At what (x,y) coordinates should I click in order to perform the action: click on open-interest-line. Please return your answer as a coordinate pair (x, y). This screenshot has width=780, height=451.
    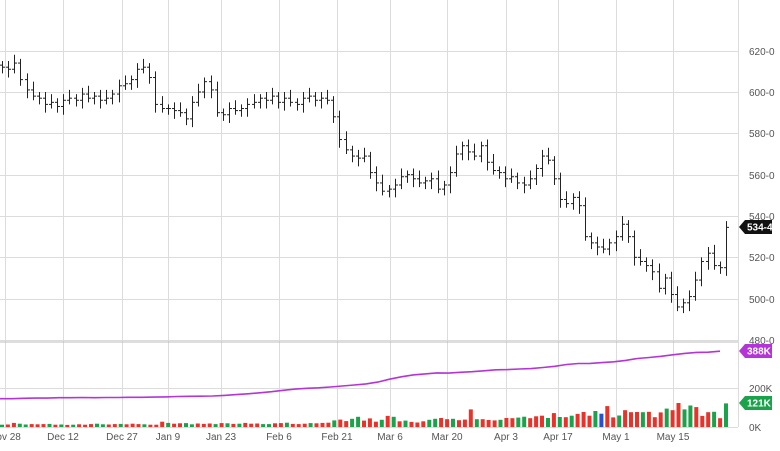
    Looking at the image, I should click on (360, 375).